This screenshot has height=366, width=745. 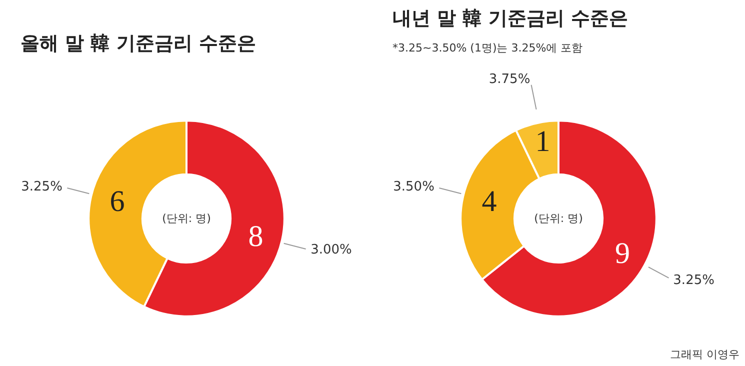 What do you see at coordinates (256, 237) in the screenshot?
I see `data-label: 8` at bounding box center [256, 237].